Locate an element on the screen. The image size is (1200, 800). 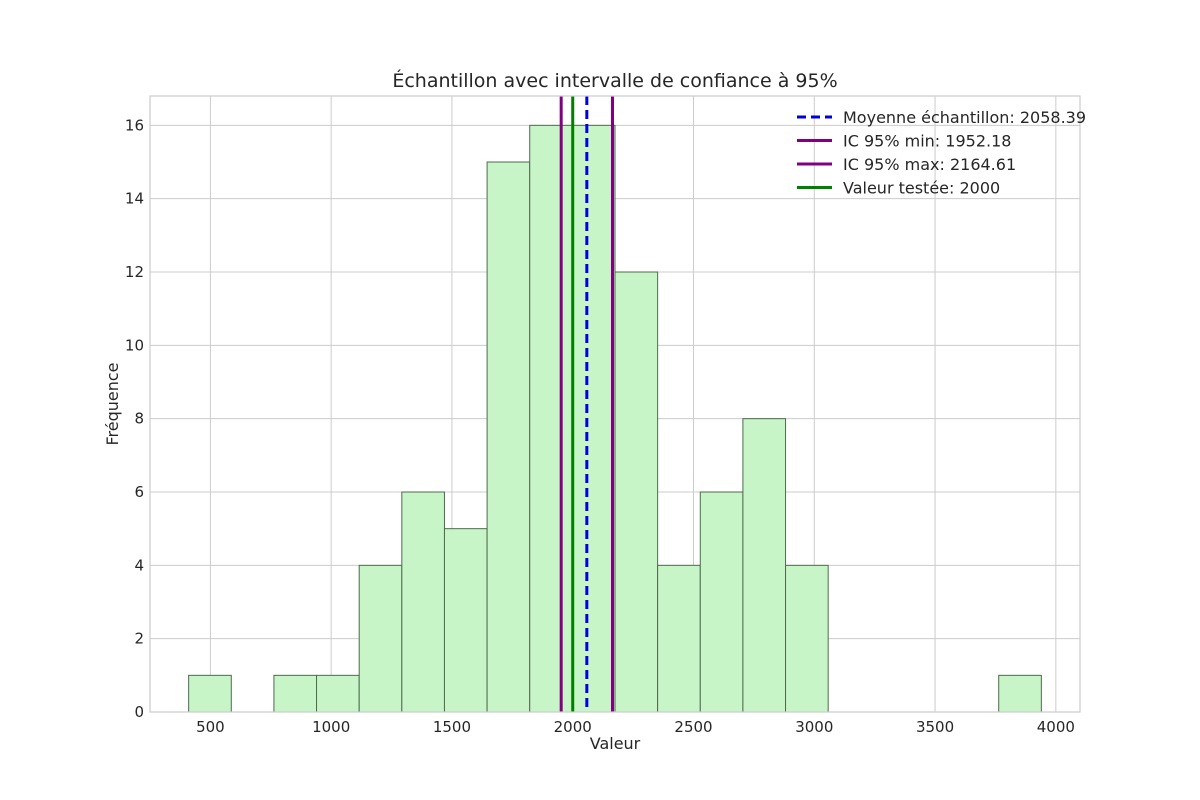
y-tick-label: 0 is located at coordinates (139, 712).